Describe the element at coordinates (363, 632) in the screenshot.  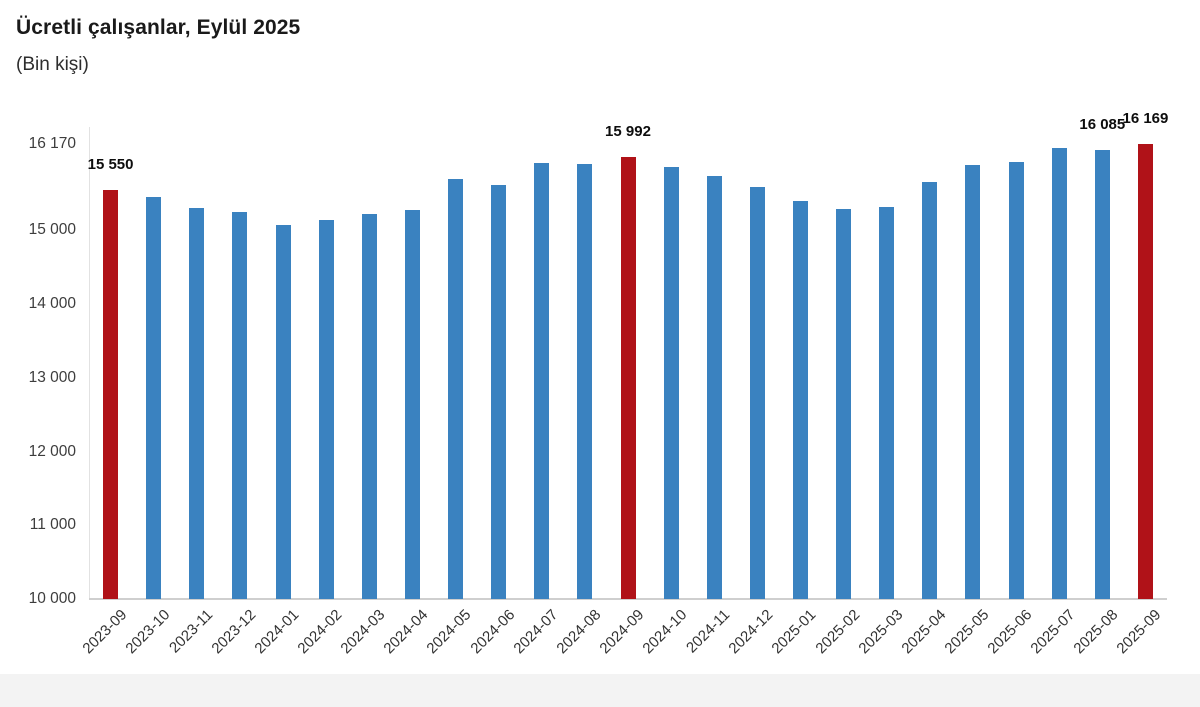
I see `x-tick-label: 2024-03` at that location.